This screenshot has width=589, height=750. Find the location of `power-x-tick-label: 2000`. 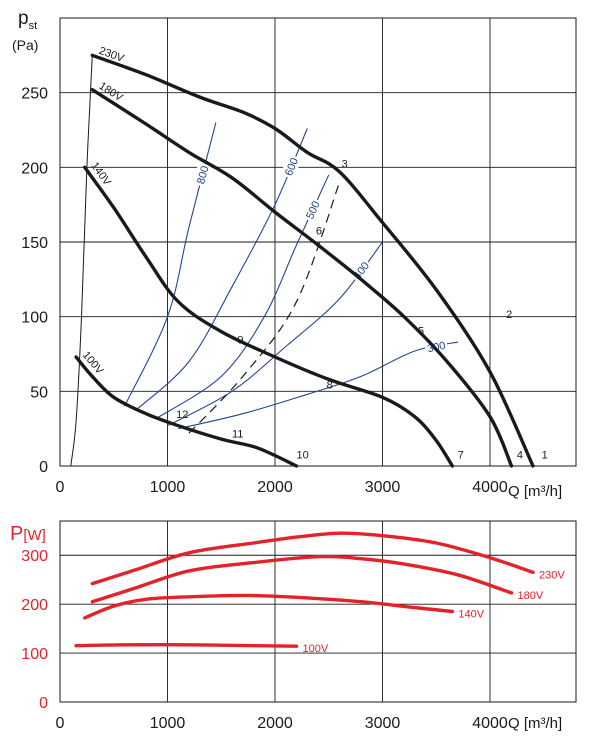

power-x-tick-label: 2000 is located at coordinates (275, 723).